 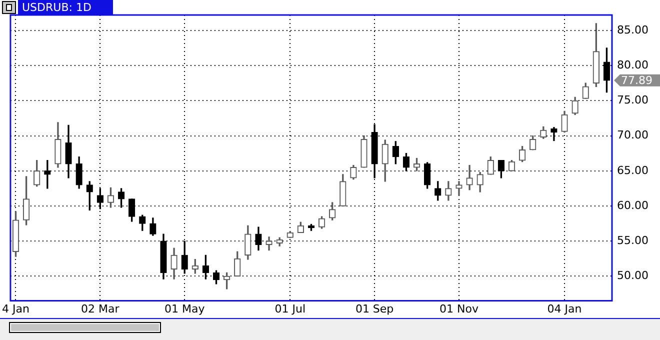 I want to click on y-tick-label: 85.00, so click(x=632, y=29).